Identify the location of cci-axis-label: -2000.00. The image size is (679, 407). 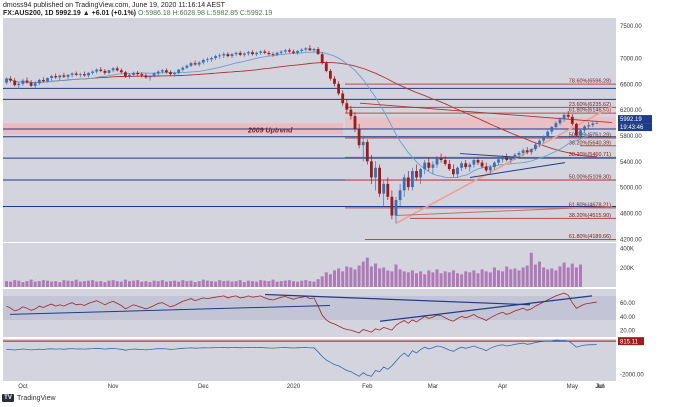
(632, 376).